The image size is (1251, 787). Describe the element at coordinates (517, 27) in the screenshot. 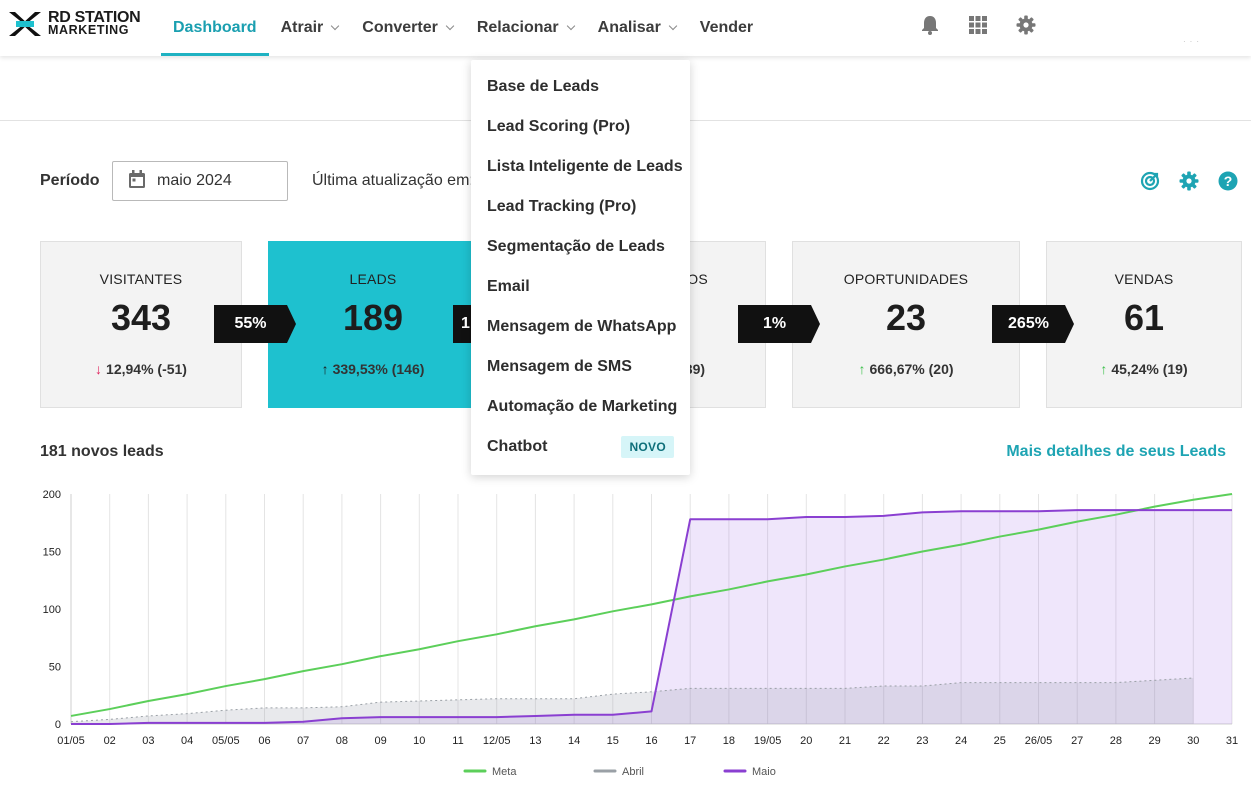

I see `nav-label: Relacionar` at that location.